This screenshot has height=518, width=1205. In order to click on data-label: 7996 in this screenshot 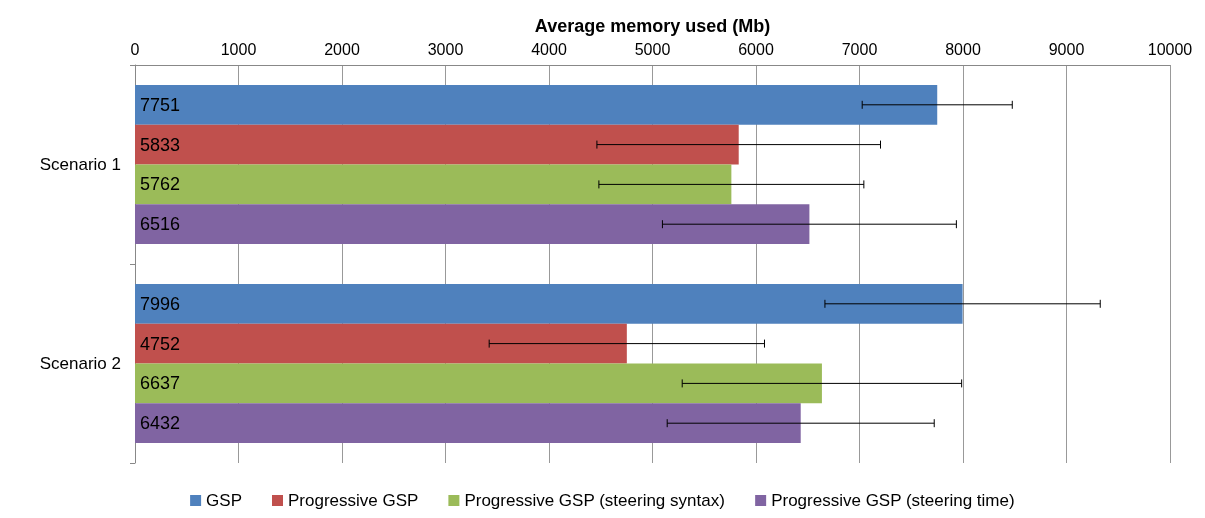, I will do `click(160, 303)`.